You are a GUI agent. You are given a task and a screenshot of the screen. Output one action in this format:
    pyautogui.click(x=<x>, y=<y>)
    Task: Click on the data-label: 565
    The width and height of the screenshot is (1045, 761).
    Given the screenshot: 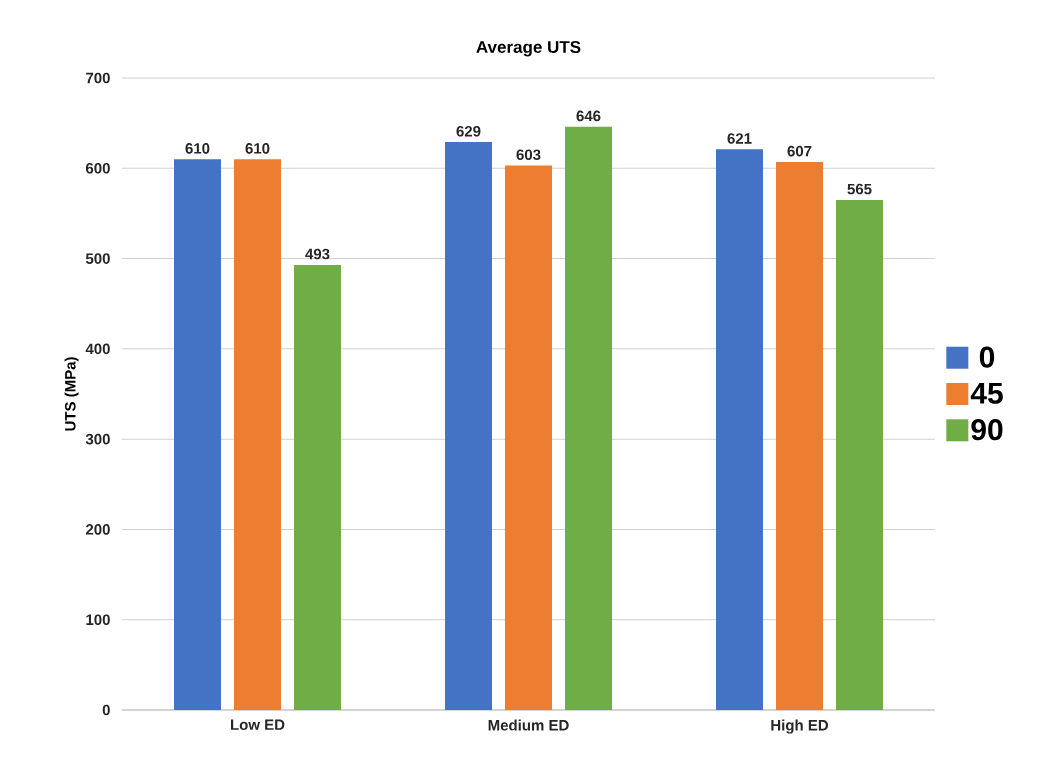 What is the action you would take?
    pyautogui.click(x=859, y=189)
    